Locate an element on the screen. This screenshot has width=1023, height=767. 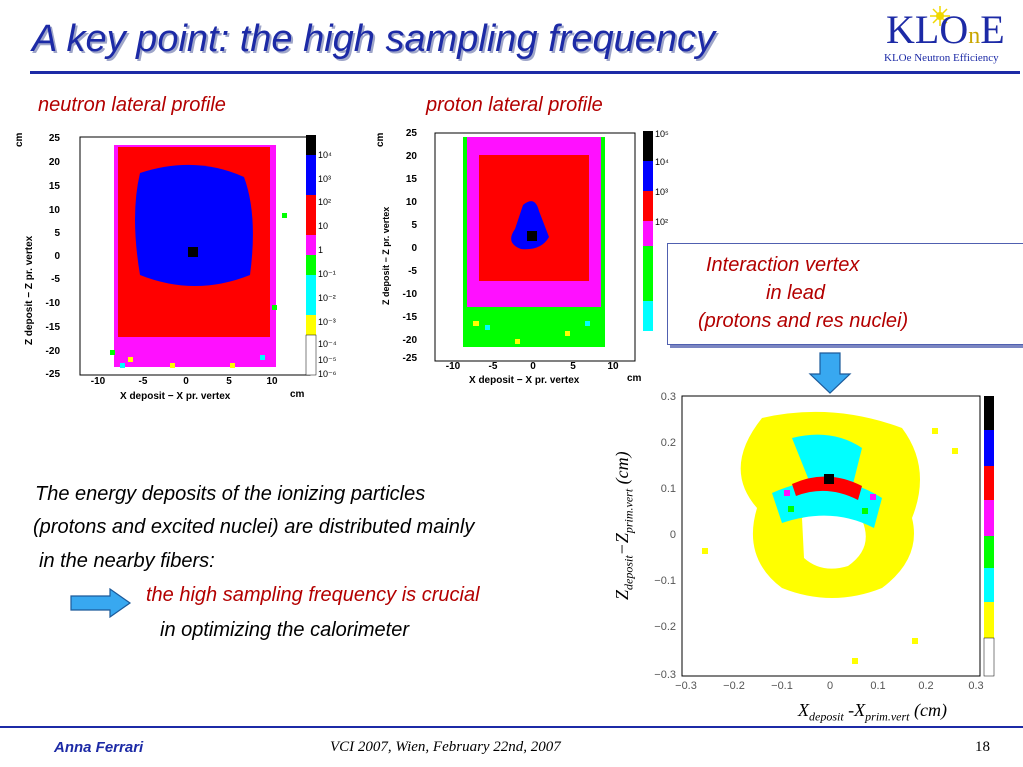
colorbar-label: 10⁵ is located at coordinates (662, 134).